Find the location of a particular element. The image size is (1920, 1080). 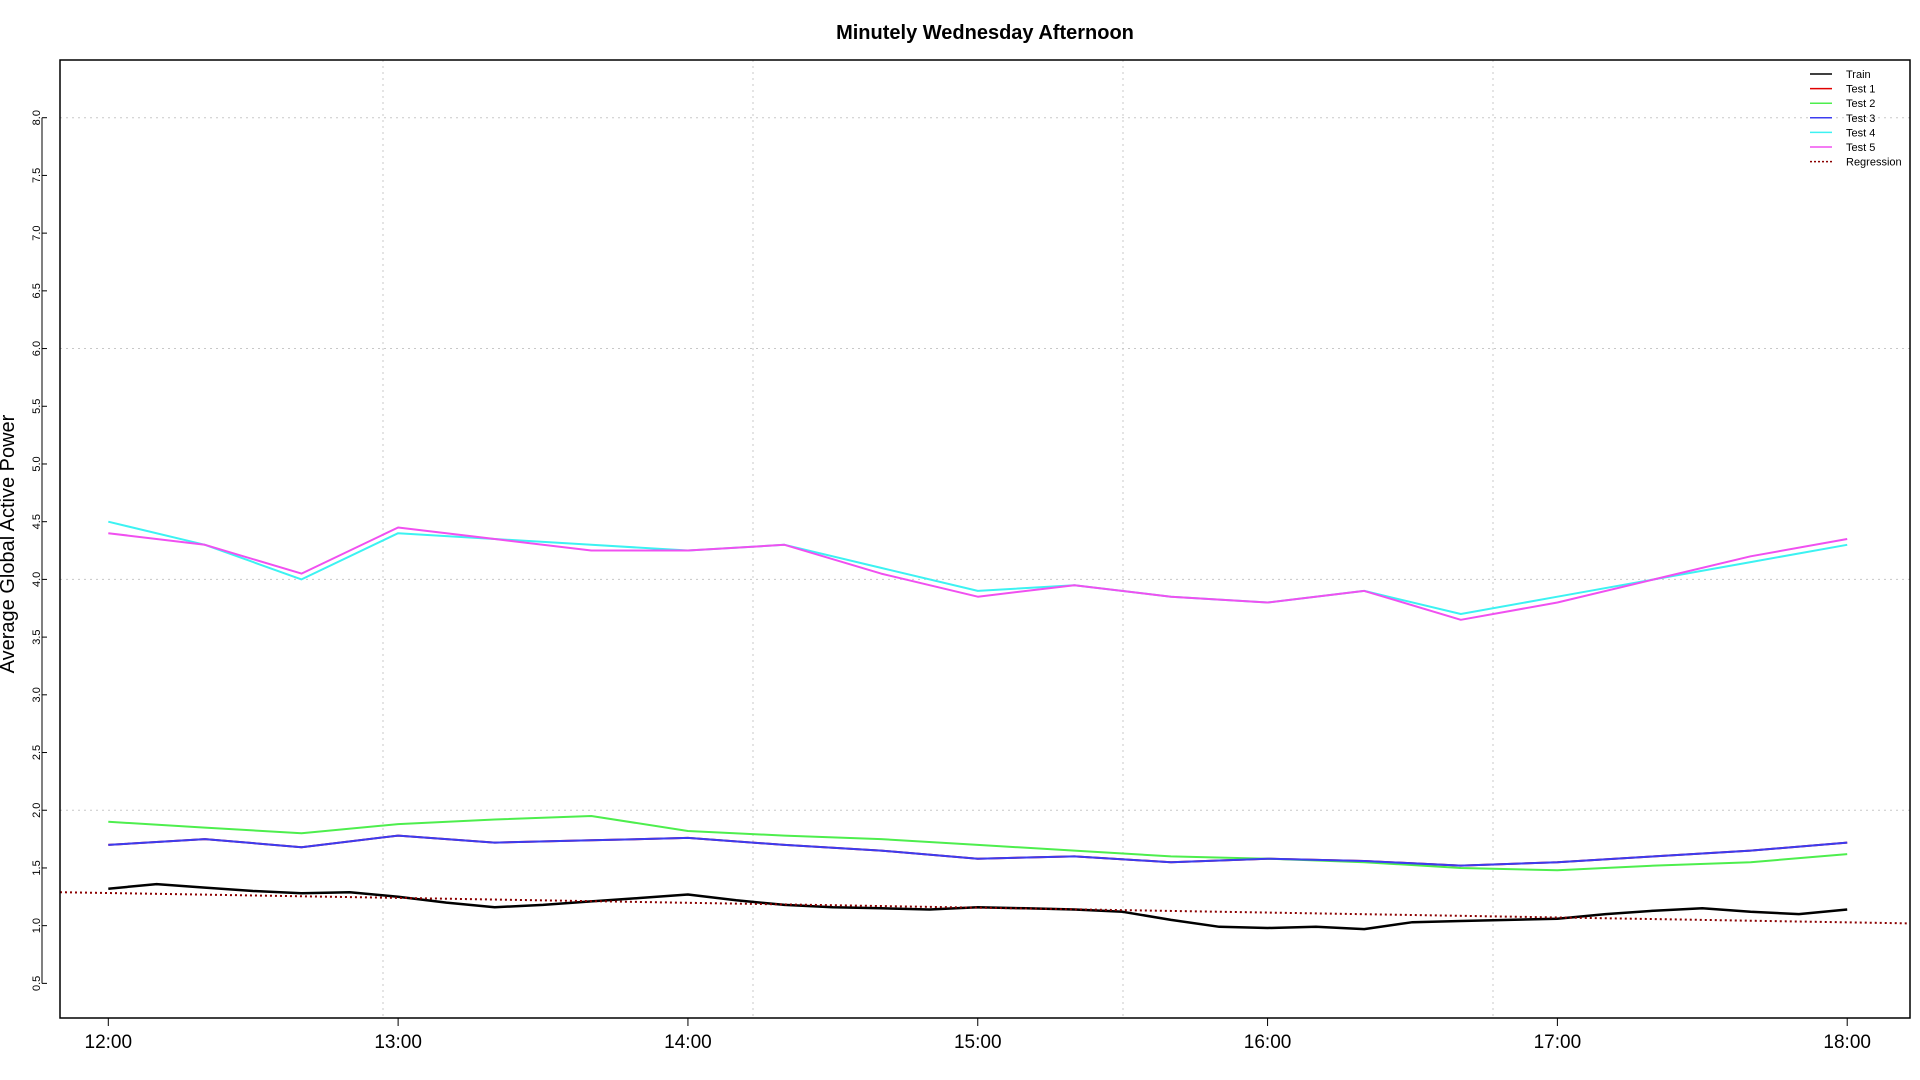

y-tick-label: 1.5 is located at coordinates (37, 867).